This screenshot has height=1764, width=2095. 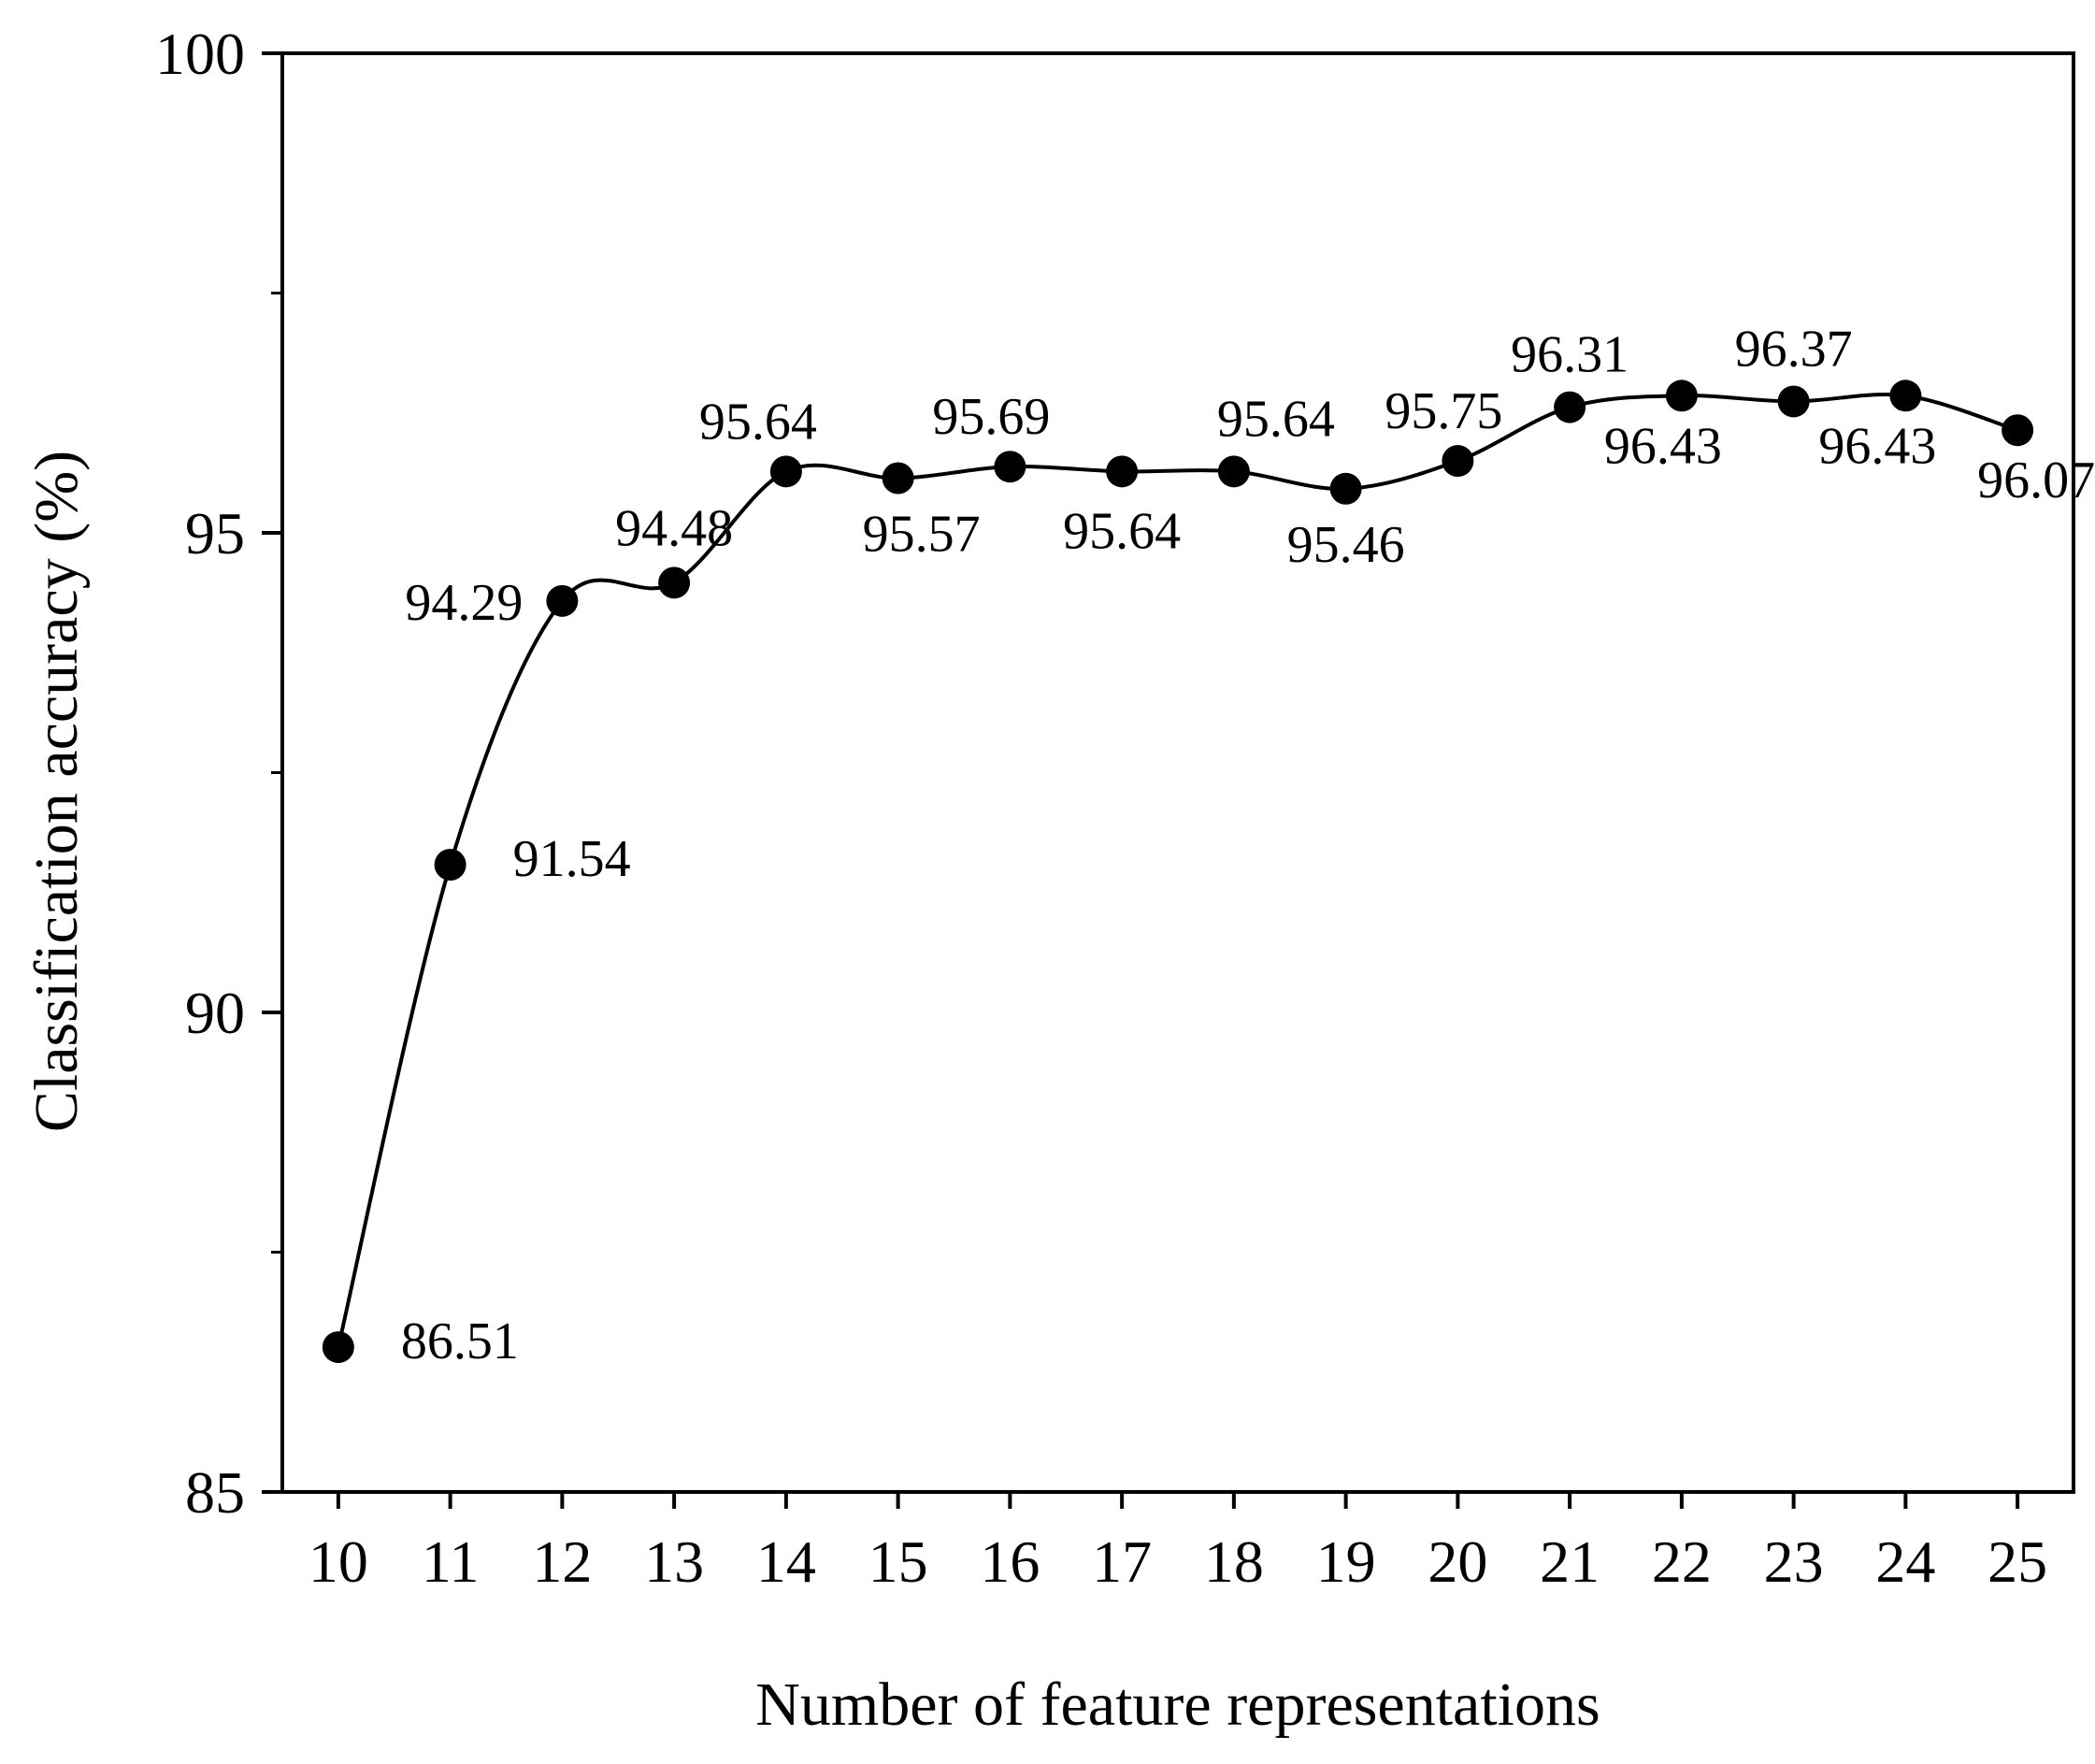 I want to click on x-tick-label: 10, so click(x=338, y=1561).